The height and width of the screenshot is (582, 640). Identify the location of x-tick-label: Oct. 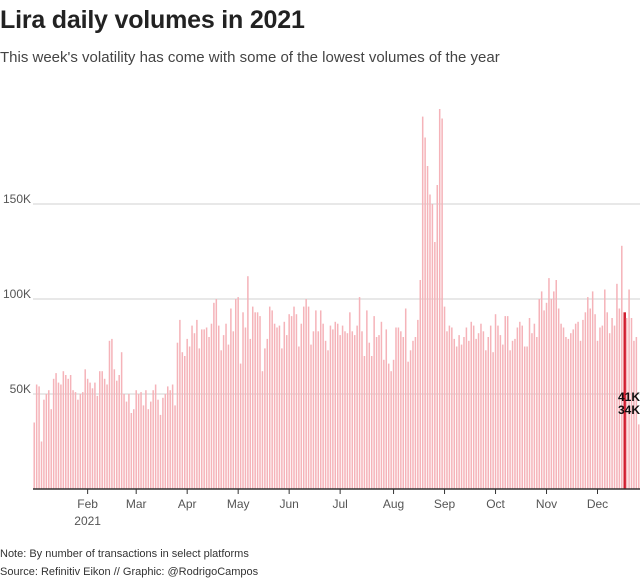
(495, 504).